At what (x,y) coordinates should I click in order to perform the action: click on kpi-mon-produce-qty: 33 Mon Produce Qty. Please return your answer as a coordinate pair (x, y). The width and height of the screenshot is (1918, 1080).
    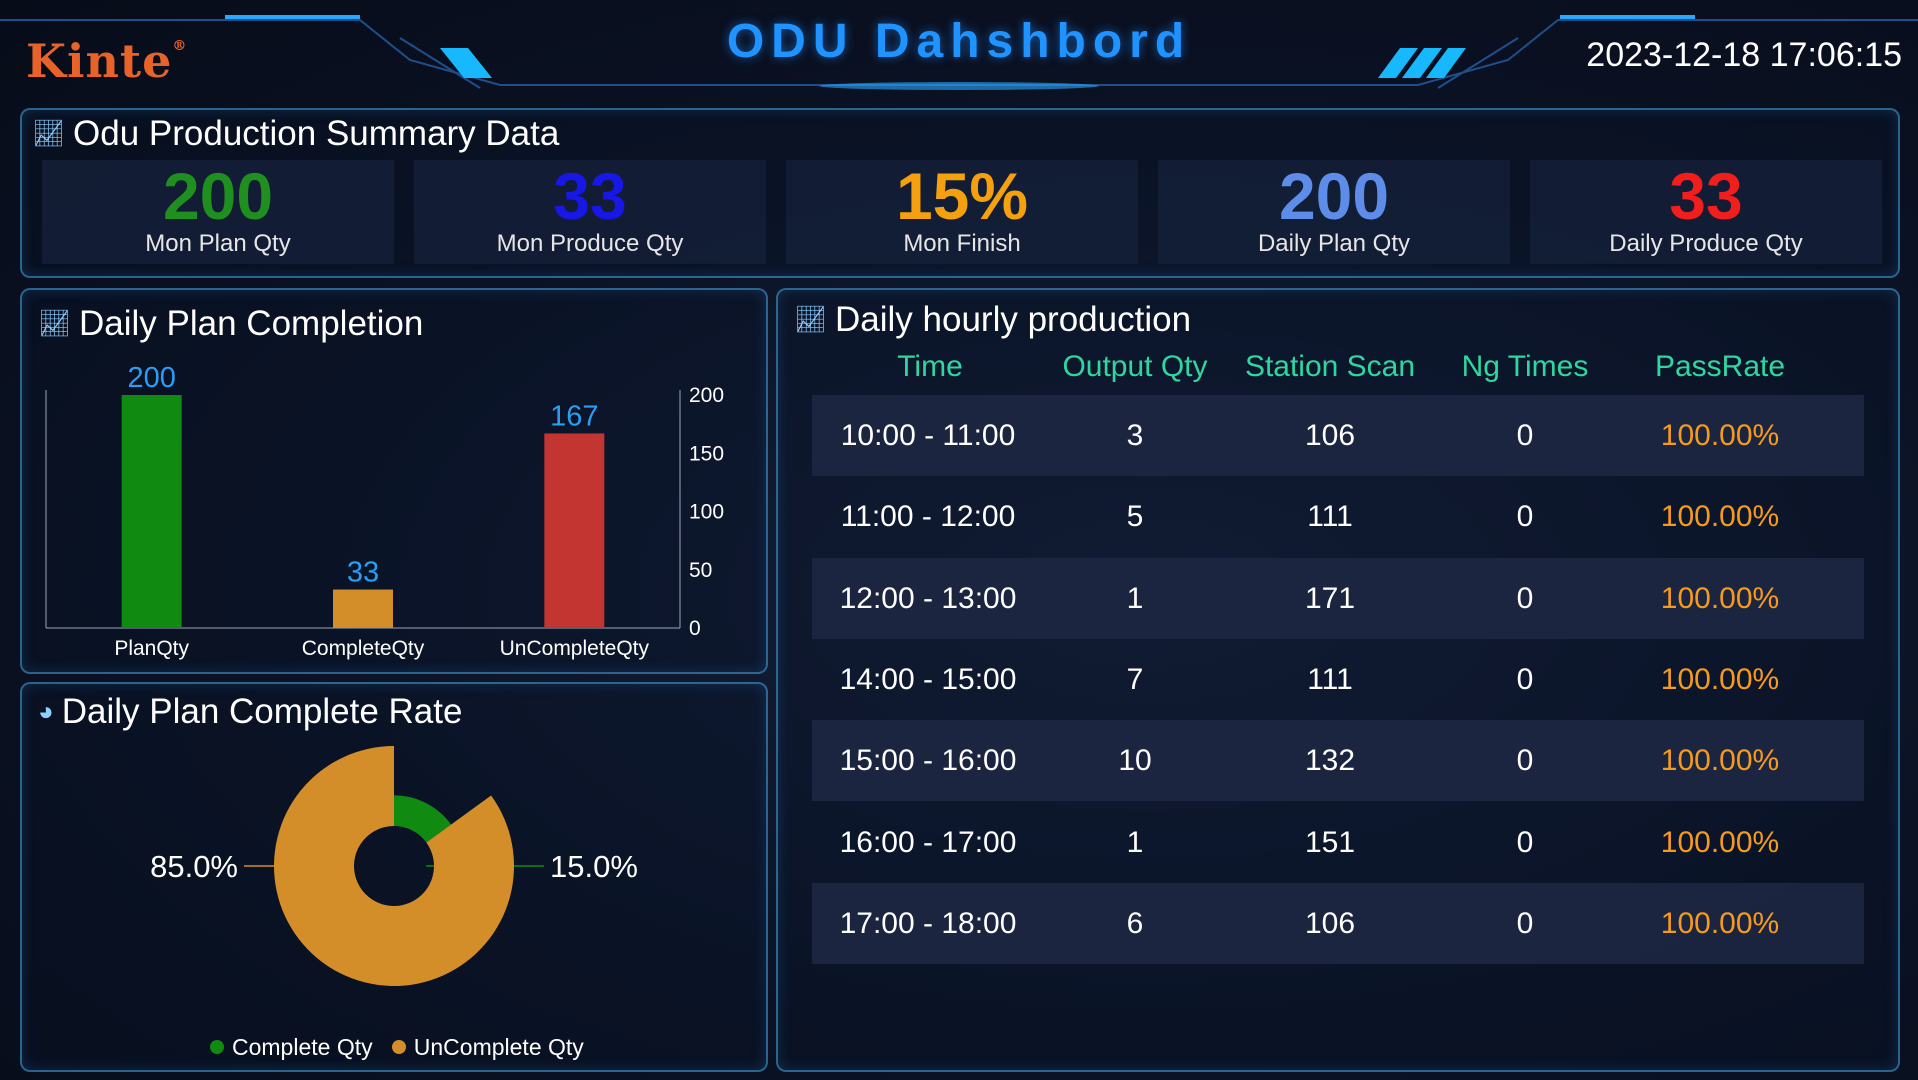
    Looking at the image, I should click on (590, 212).